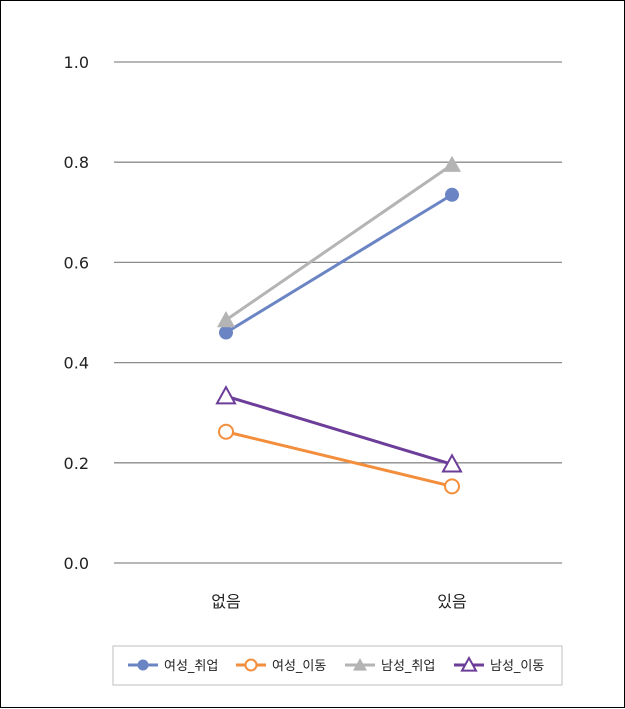  Describe the element at coordinates (76, 313) in the screenshot. I see `y-axis-ticks: 0.0 0.2 0.4 0.6 0.8 1.0` at that location.